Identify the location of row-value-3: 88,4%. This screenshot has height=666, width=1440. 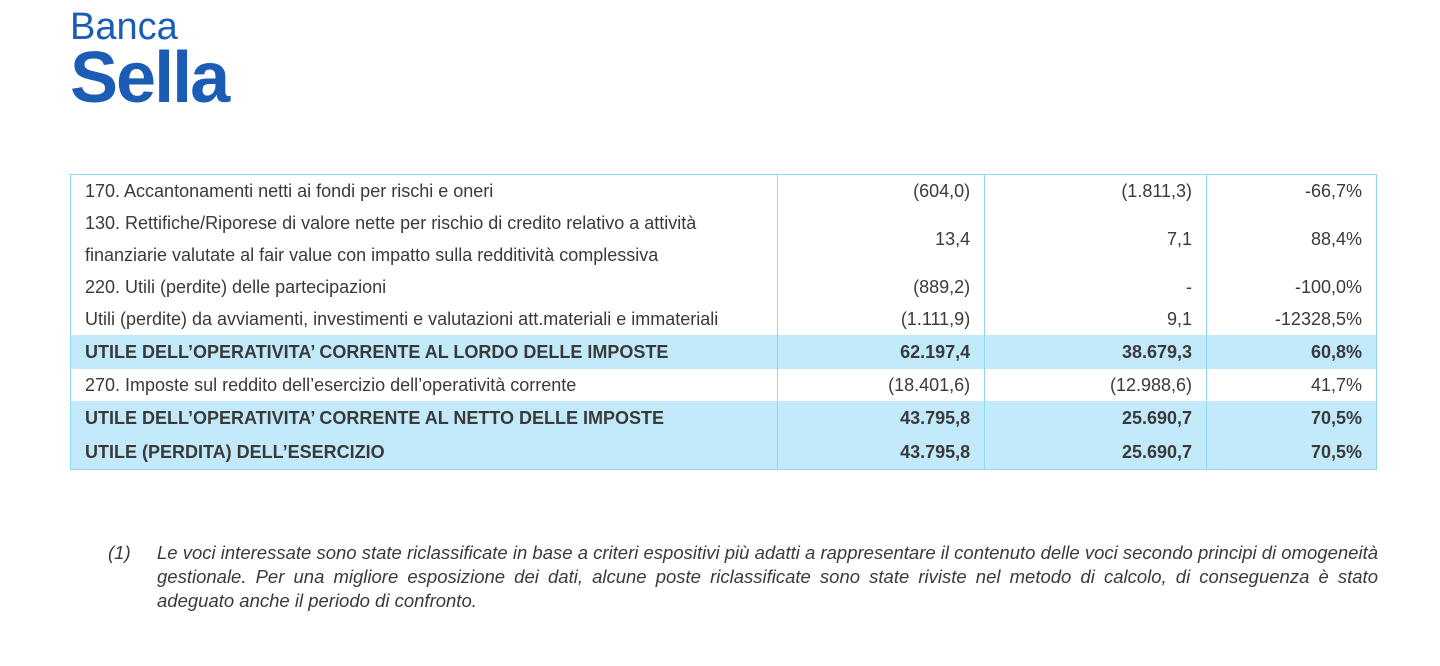
(1291, 239).